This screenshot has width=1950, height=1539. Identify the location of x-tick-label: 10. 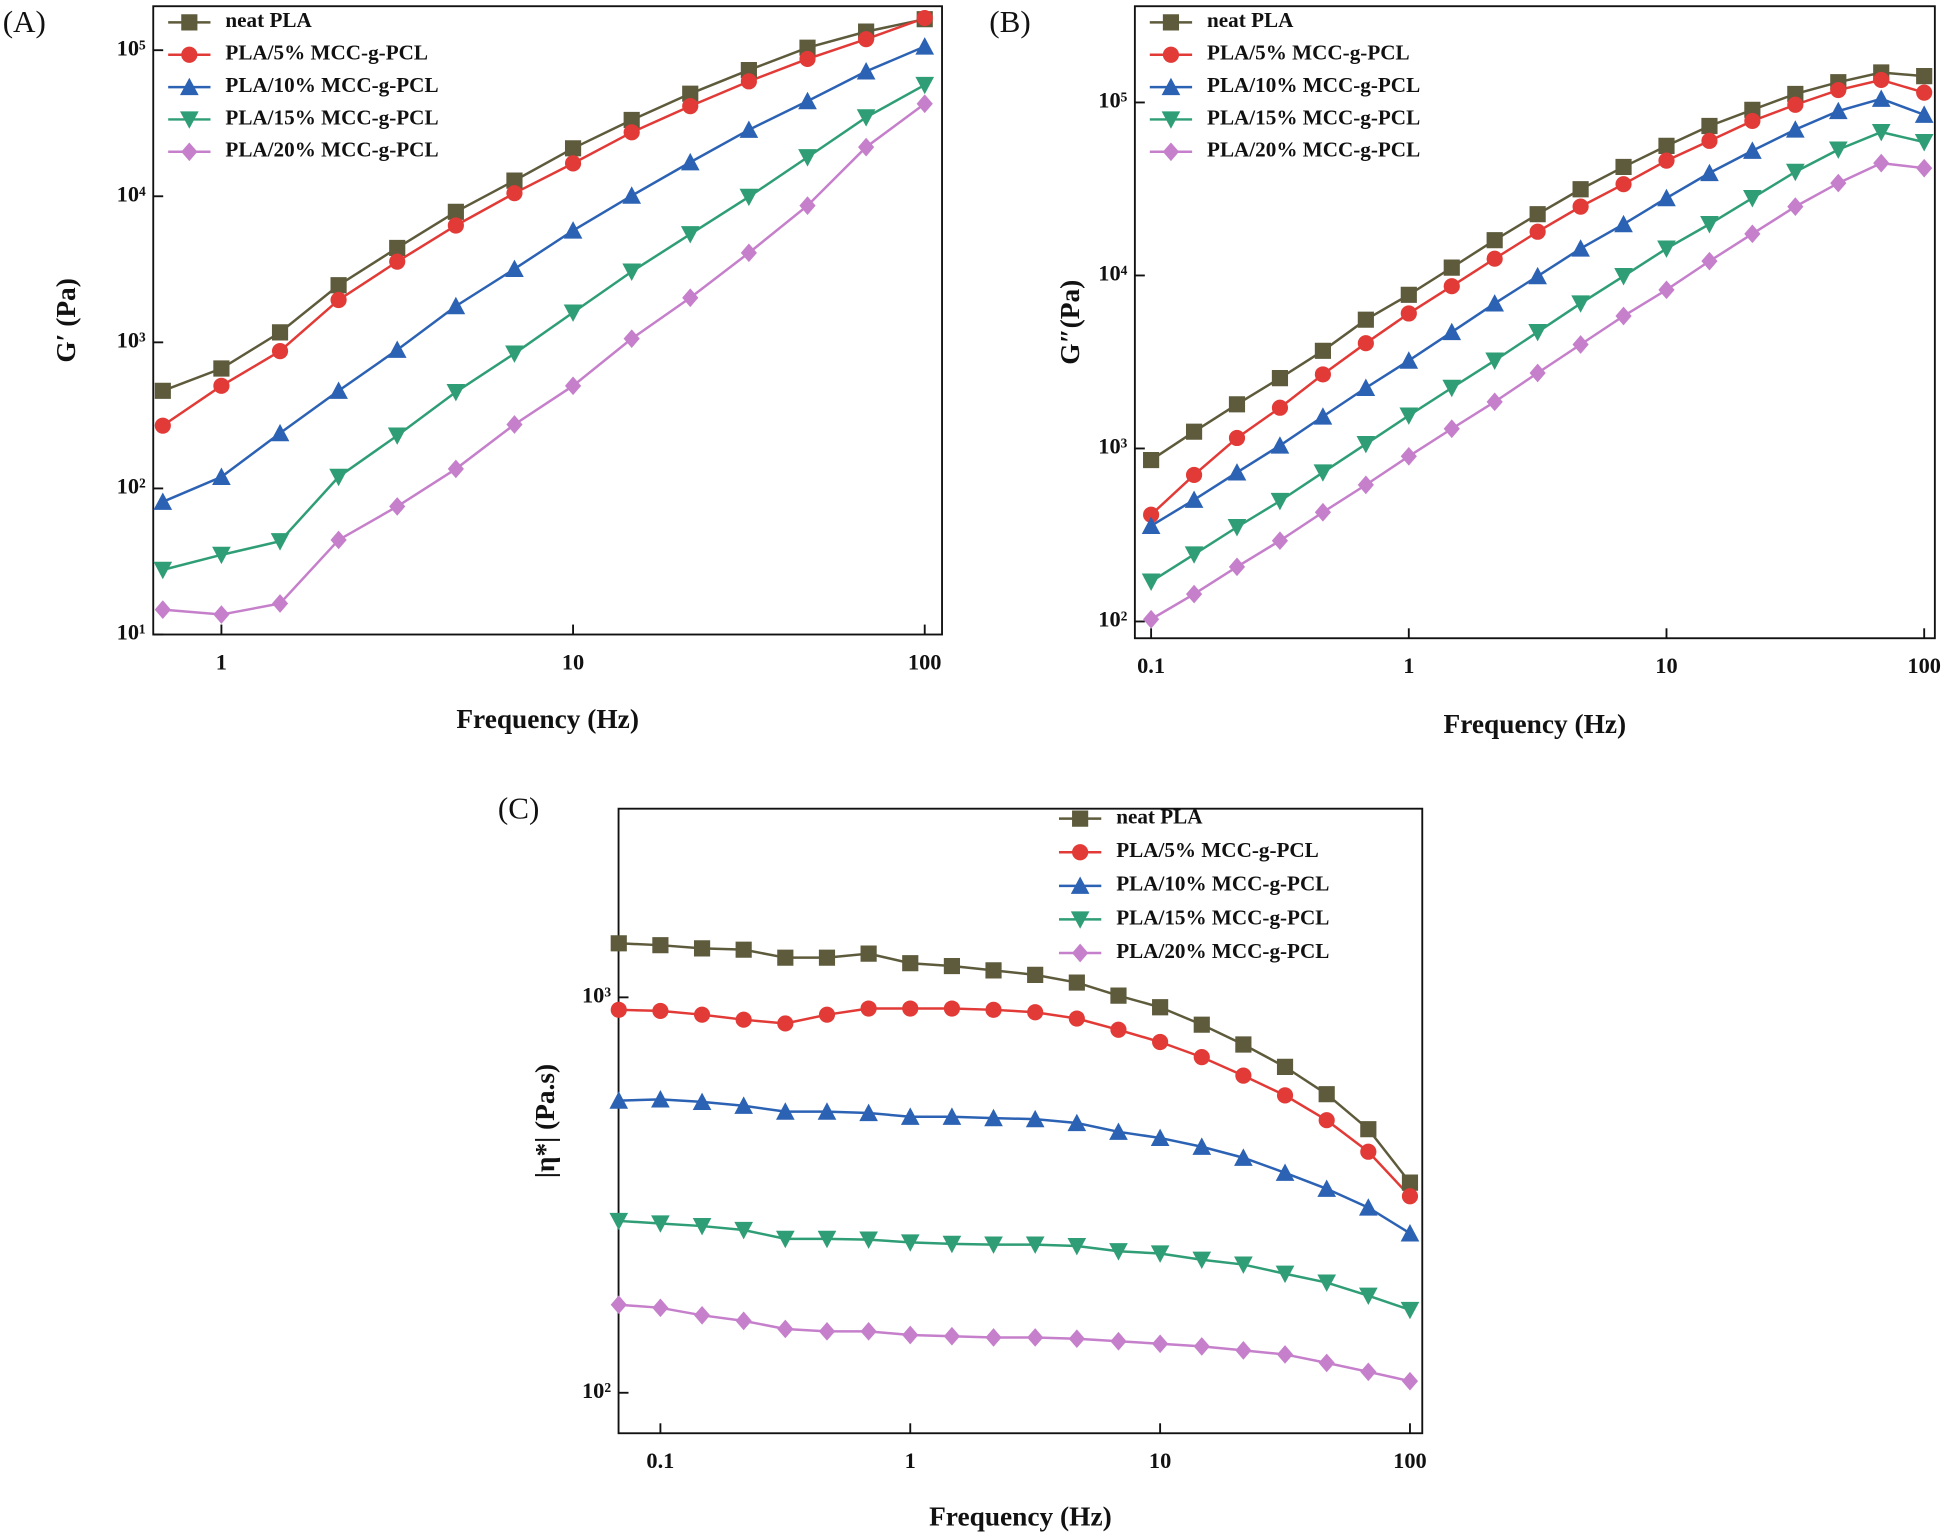
(1666, 665).